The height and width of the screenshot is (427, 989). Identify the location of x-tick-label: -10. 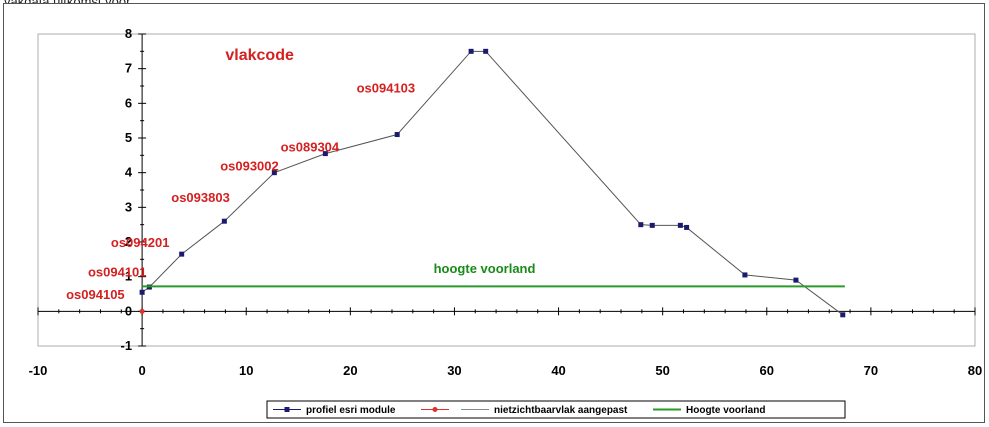
(38, 370).